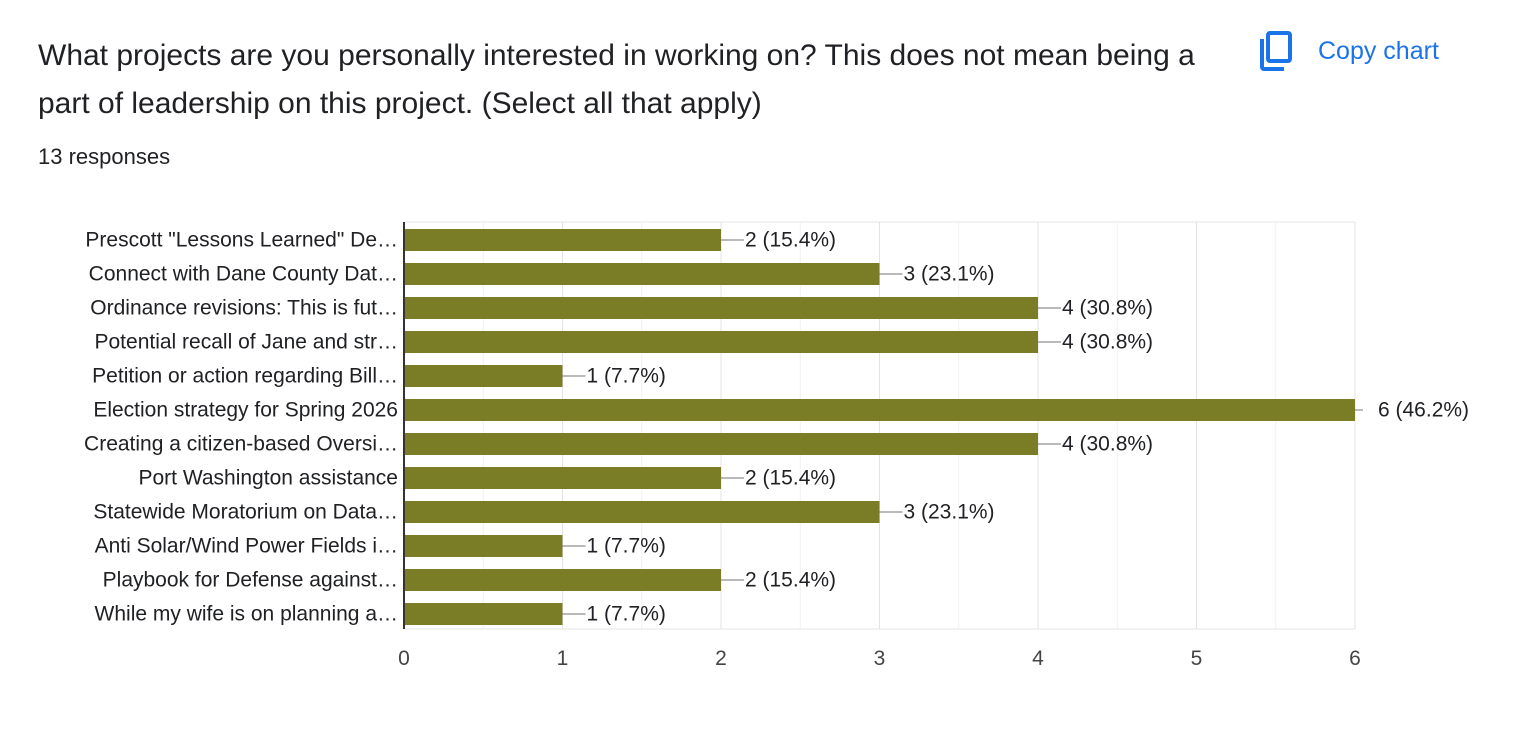 The image size is (1524, 730). Describe the element at coordinates (1423, 410) in the screenshot. I see `data-label: 6 (46.2%)` at that location.